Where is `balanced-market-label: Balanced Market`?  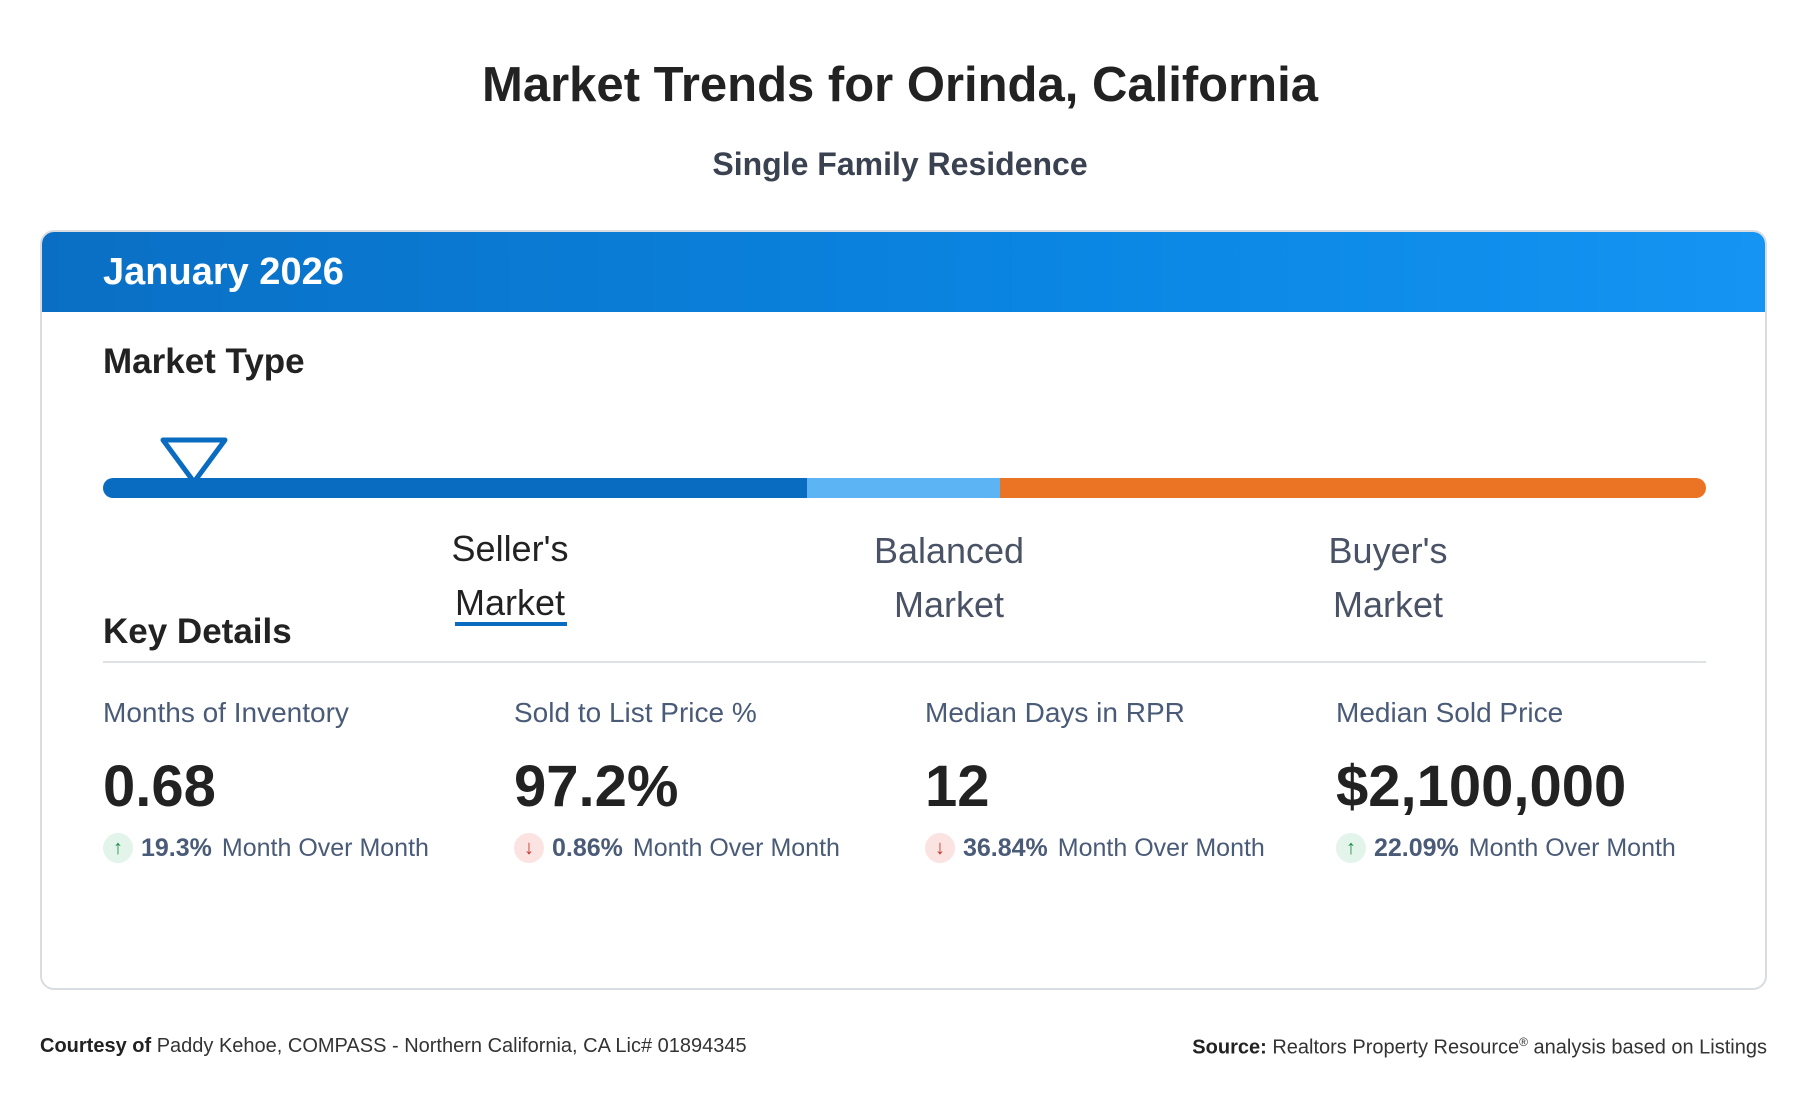 balanced-market-label: Balanced Market is located at coordinates (949, 577).